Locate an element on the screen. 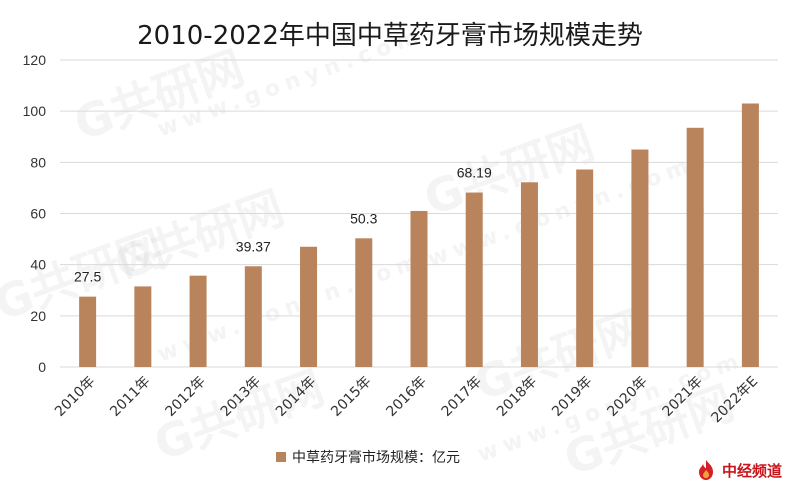 The width and height of the screenshot is (800, 489). x-tick-label: 2017年 is located at coordinates (462, 397).